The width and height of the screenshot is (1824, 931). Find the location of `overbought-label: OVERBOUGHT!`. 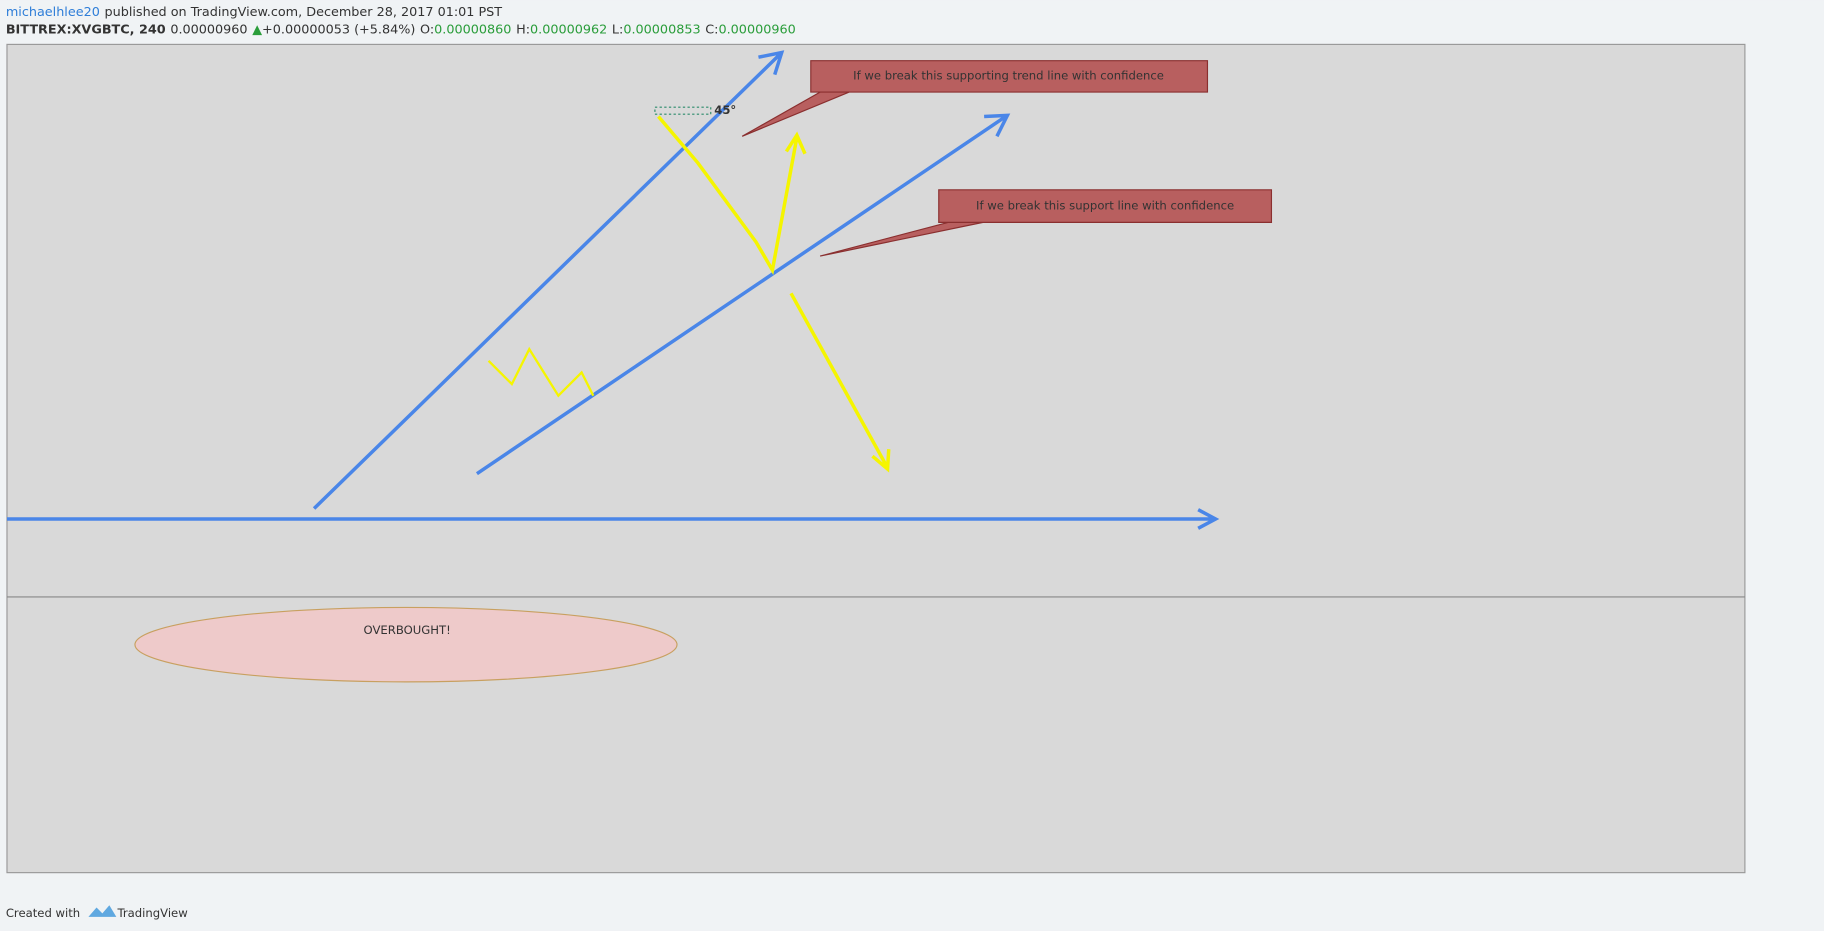

overbought-label: OVERBOUGHT! is located at coordinates (407, 630).